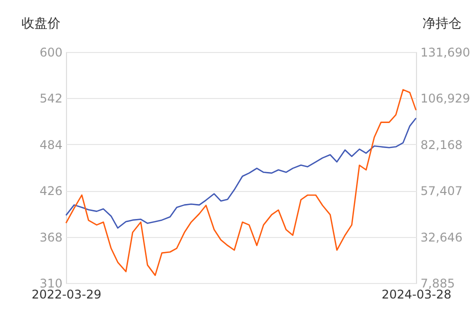 This screenshot has height=322, width=474. I want to click on y-tick-label: 310, so click(51, 283).